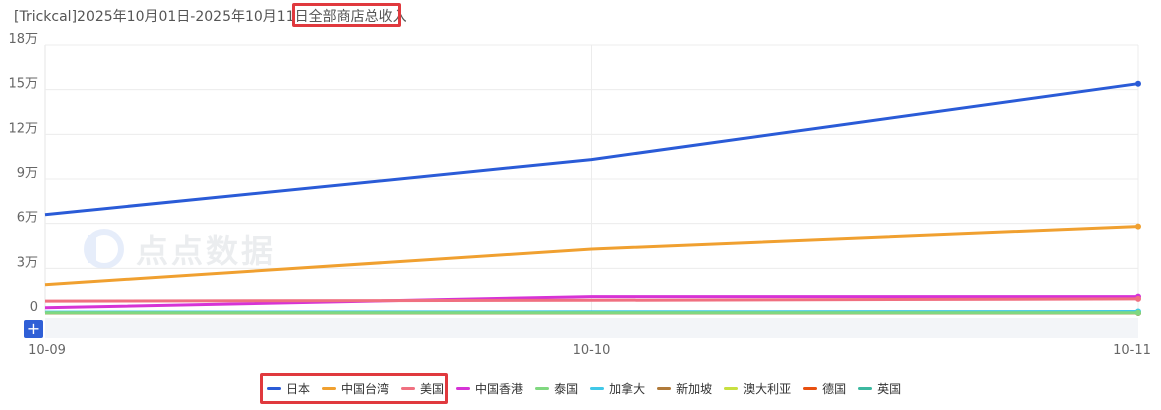 The image size is (1161, 410). What do you see at coordinates (27, 218) in the screenshot?
I see `y-tick-label: 6万` at bounding box center [27, 218].